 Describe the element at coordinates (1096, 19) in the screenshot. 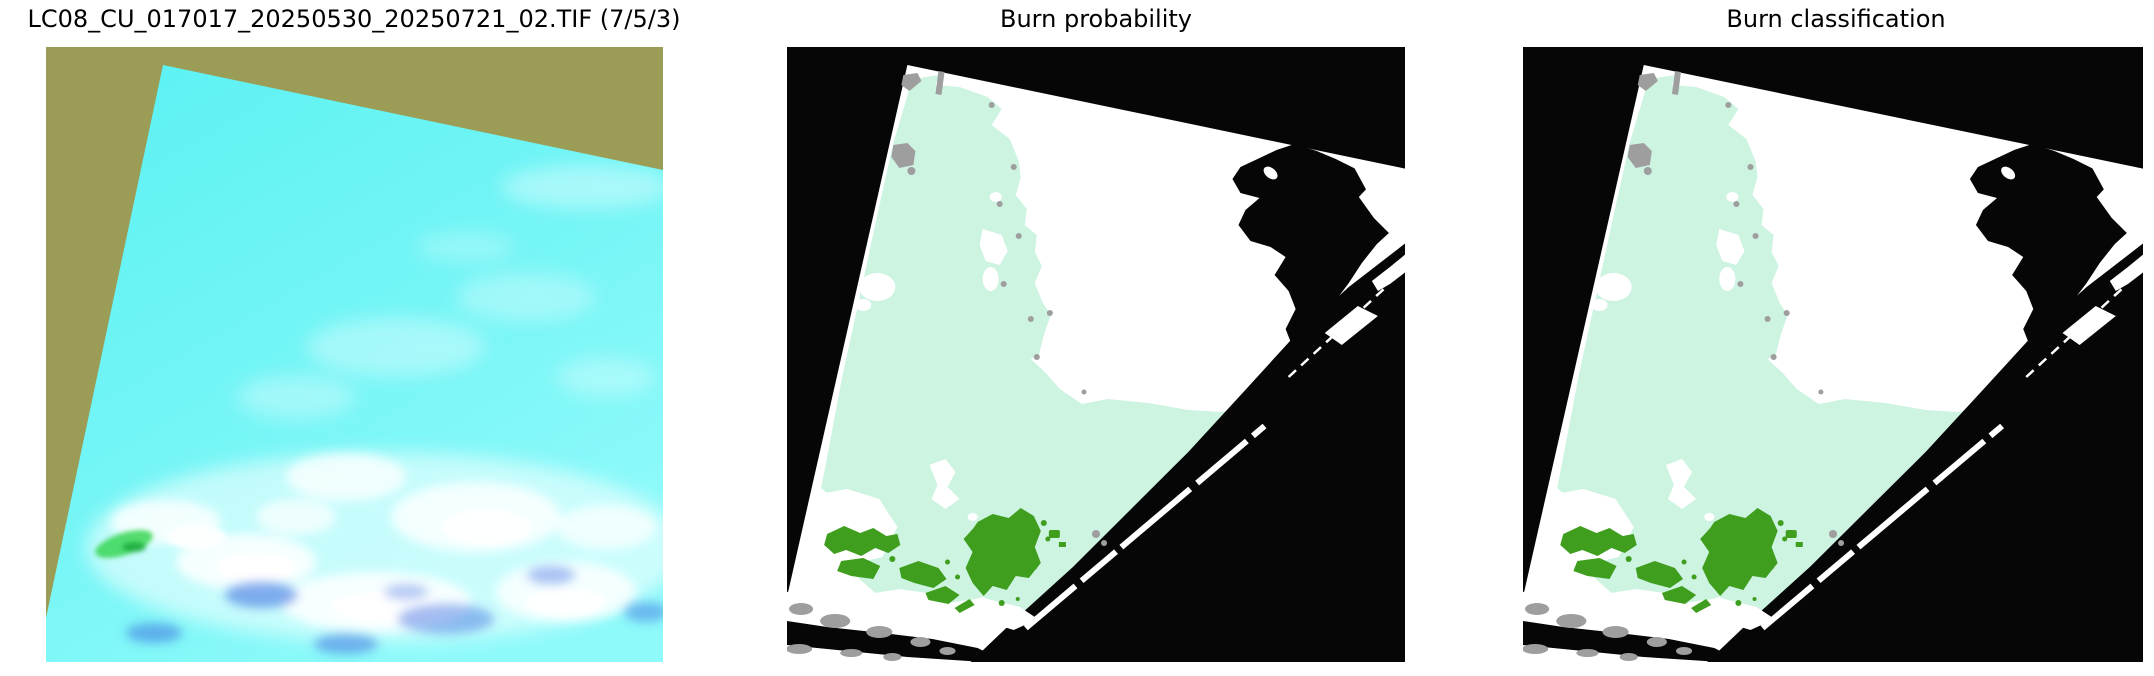

I see `probability-panel-title: Burn probability` at that location.